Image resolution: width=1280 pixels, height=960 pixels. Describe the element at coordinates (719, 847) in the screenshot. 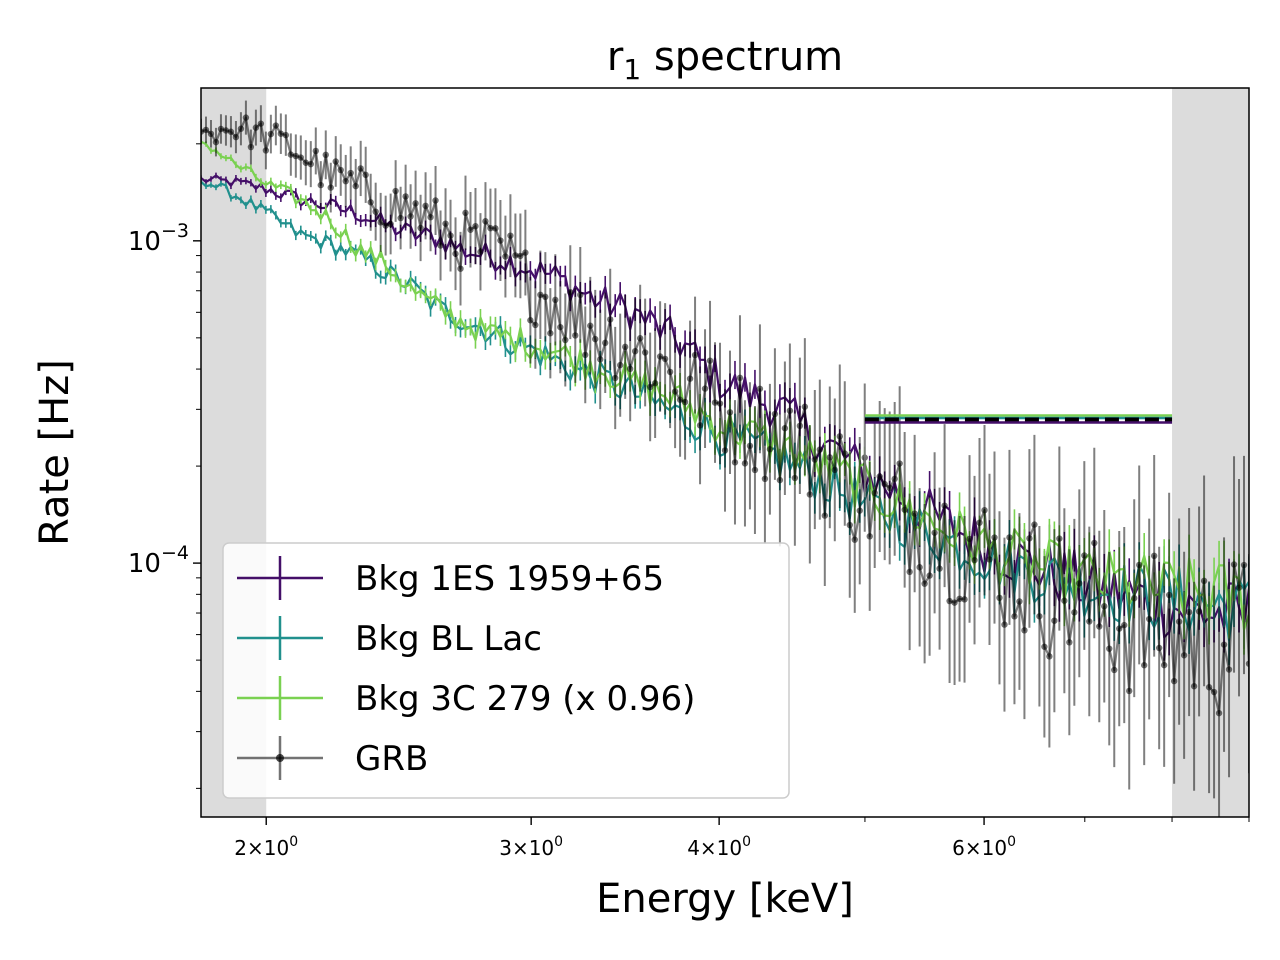

I see `x-tick-label: 4×100` at that location.